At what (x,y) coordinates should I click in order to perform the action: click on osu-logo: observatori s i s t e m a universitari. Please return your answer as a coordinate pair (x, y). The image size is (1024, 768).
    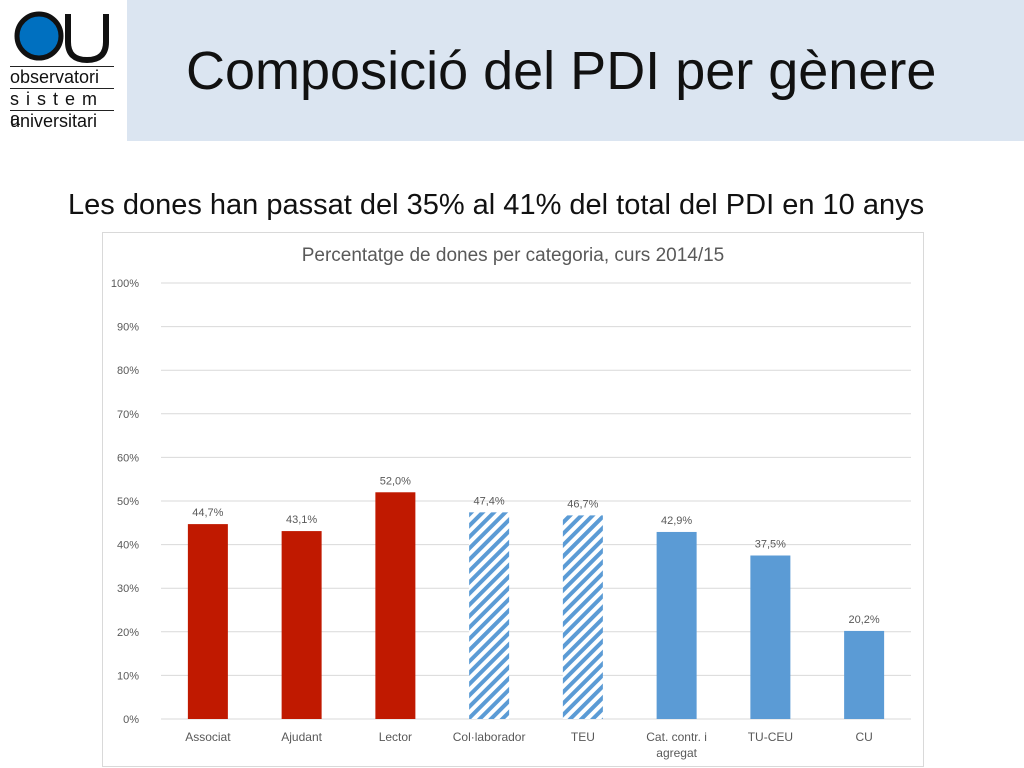
    Looking at the image, I should click on (62, 73).